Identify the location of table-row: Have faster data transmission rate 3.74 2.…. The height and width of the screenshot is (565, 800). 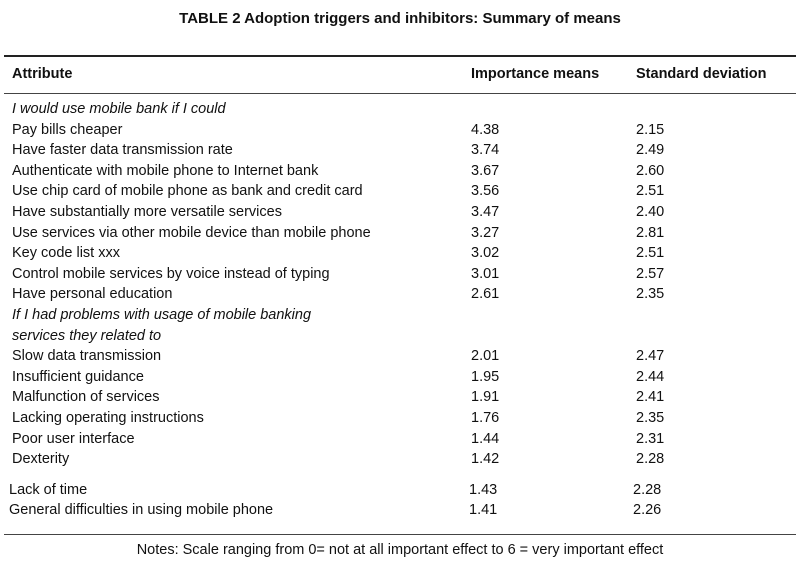
(400, 150).